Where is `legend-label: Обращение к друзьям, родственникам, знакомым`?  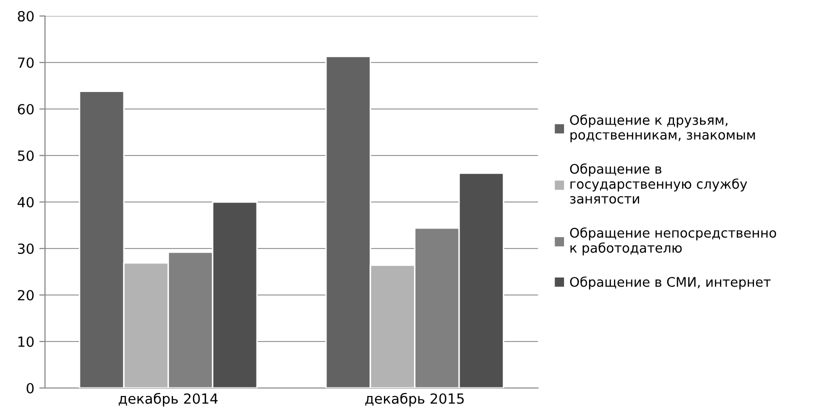 legend-label: Обращение к друзьям, родственникам, знакомым is located at coordinates (662, 128).